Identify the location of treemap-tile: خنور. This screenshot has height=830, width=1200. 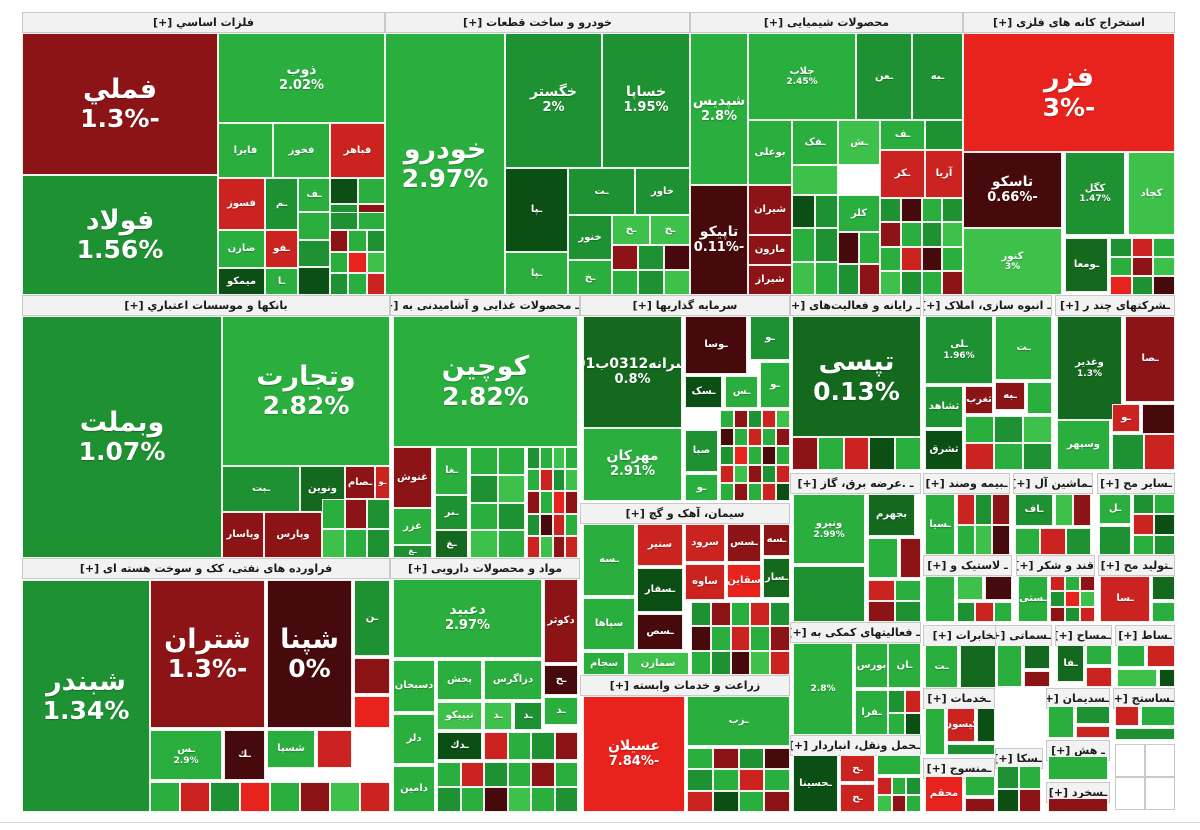
(590, 237).